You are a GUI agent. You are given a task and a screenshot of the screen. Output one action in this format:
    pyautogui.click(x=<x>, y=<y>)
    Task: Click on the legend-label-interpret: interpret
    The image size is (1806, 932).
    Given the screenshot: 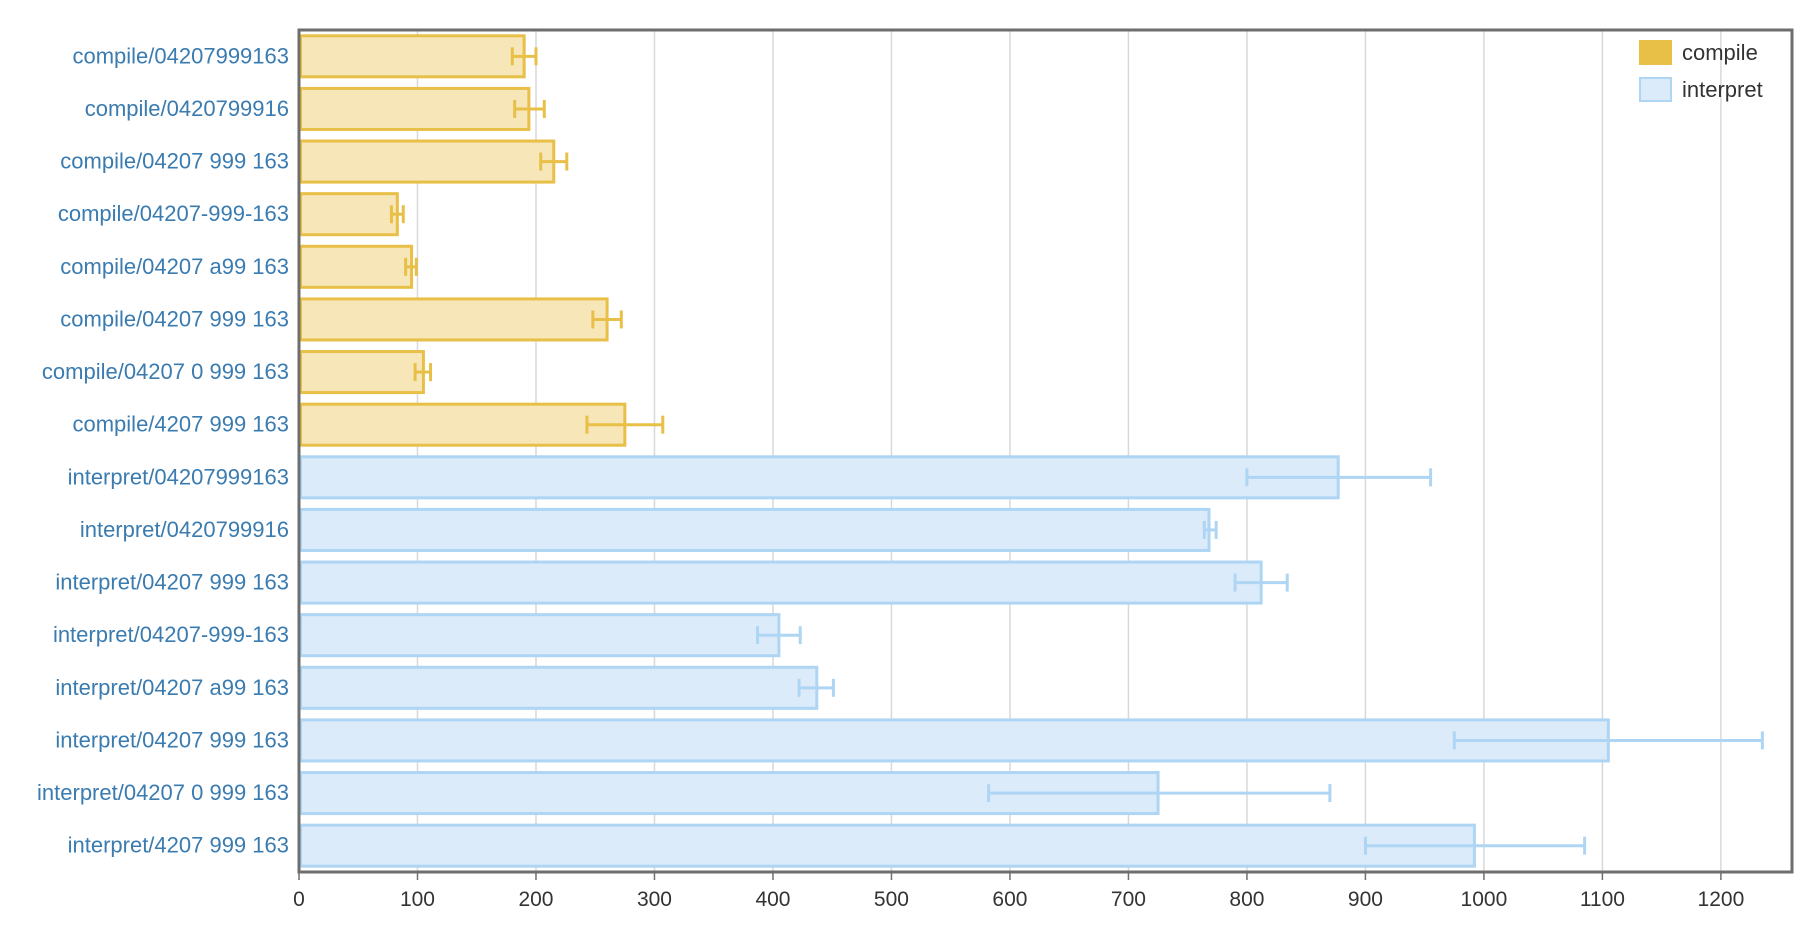 What is the action you would take?
    pyautogui.click(x=1722, y=89)
    